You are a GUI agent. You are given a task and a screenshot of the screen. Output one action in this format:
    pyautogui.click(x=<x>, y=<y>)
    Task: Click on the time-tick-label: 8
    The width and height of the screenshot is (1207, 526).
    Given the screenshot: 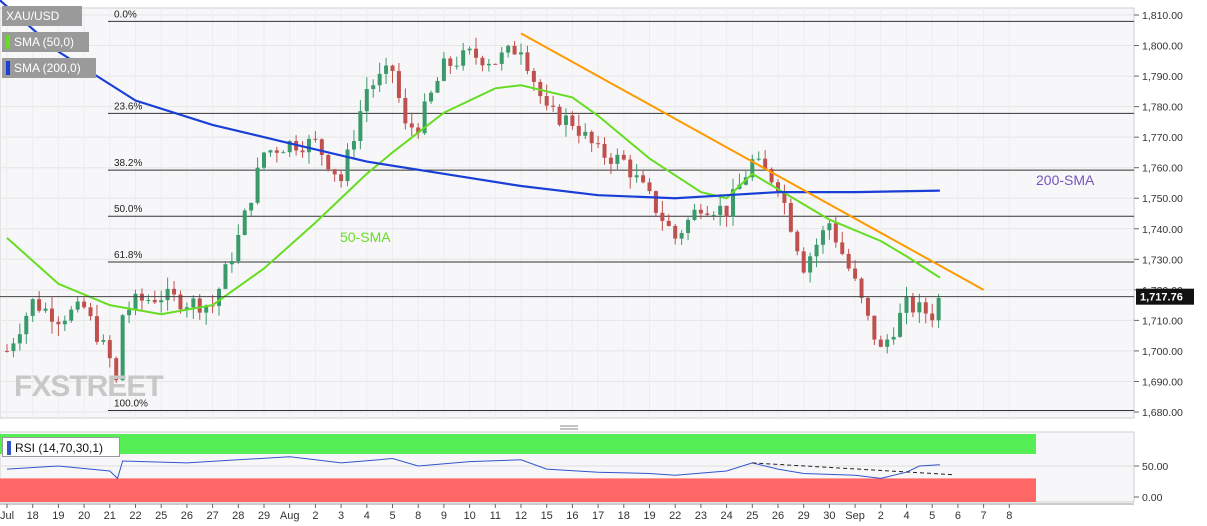 What is the action you would take?
    pyautogui.click(x=418, y=516)
    